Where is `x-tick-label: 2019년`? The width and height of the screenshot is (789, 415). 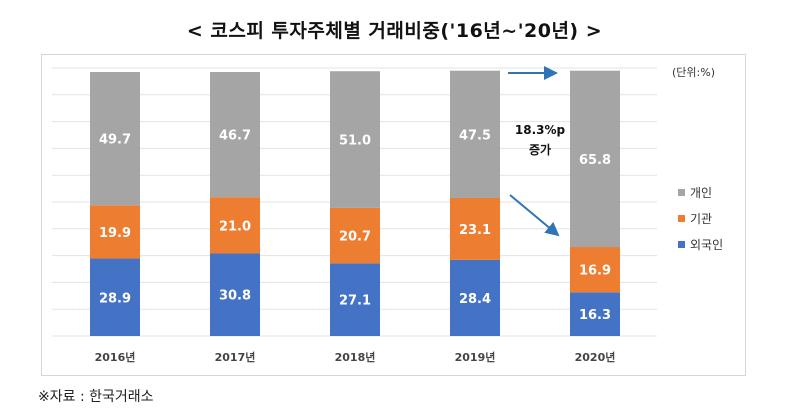
x-tick-label: 2019년 is located at coordinates (475, 357).